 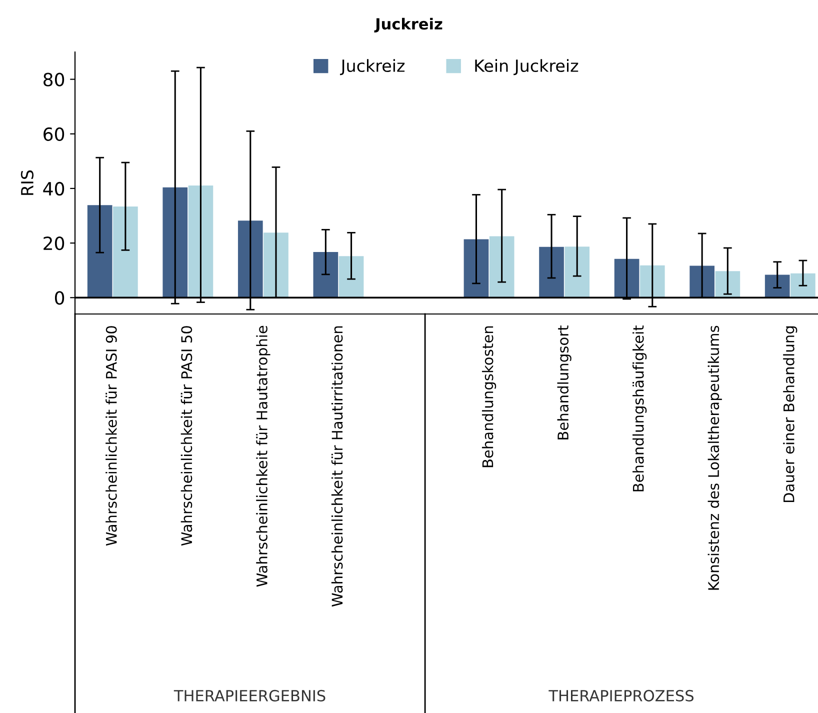 What do you see at coordinates (372, 67) in the screenshot?
I see `legend-label: Juckreiz` at bounding box center [372, 67].